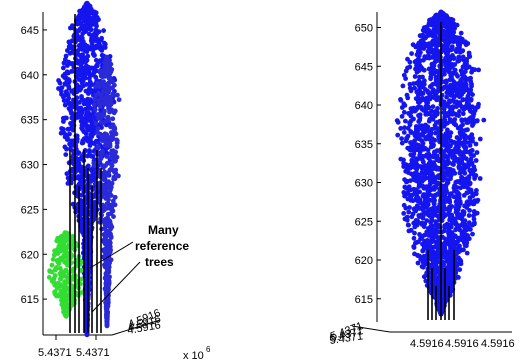 This screenshot has height=364, width=528. Describe the element at coordinates (364, 300) in the screenshot. I see `right-y-tick-label: 615` at that location.